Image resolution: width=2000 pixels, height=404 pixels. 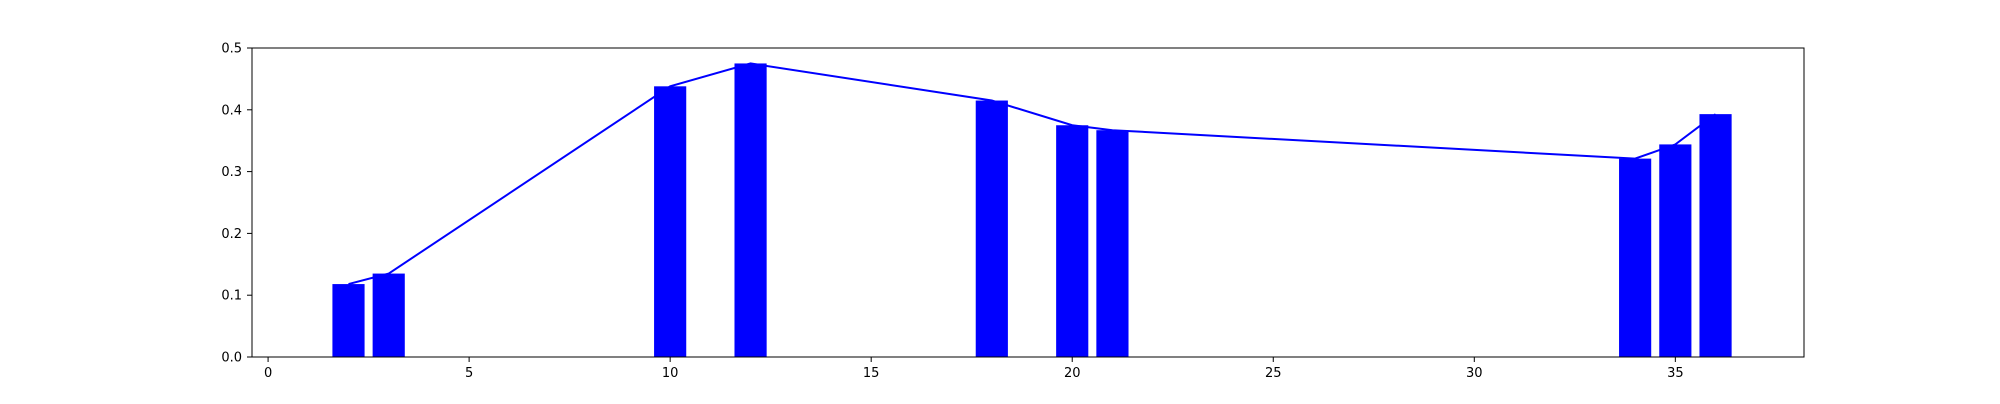 I want to click on x-tick-label-0: 0, so click(x=268, y=373).